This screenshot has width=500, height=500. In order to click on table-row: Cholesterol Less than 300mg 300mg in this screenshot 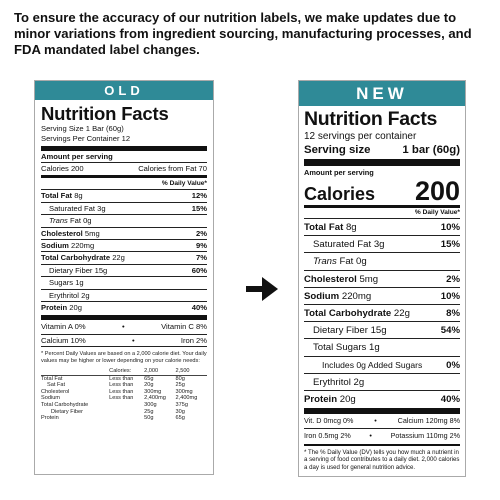, I will do `click(117, 391)`.